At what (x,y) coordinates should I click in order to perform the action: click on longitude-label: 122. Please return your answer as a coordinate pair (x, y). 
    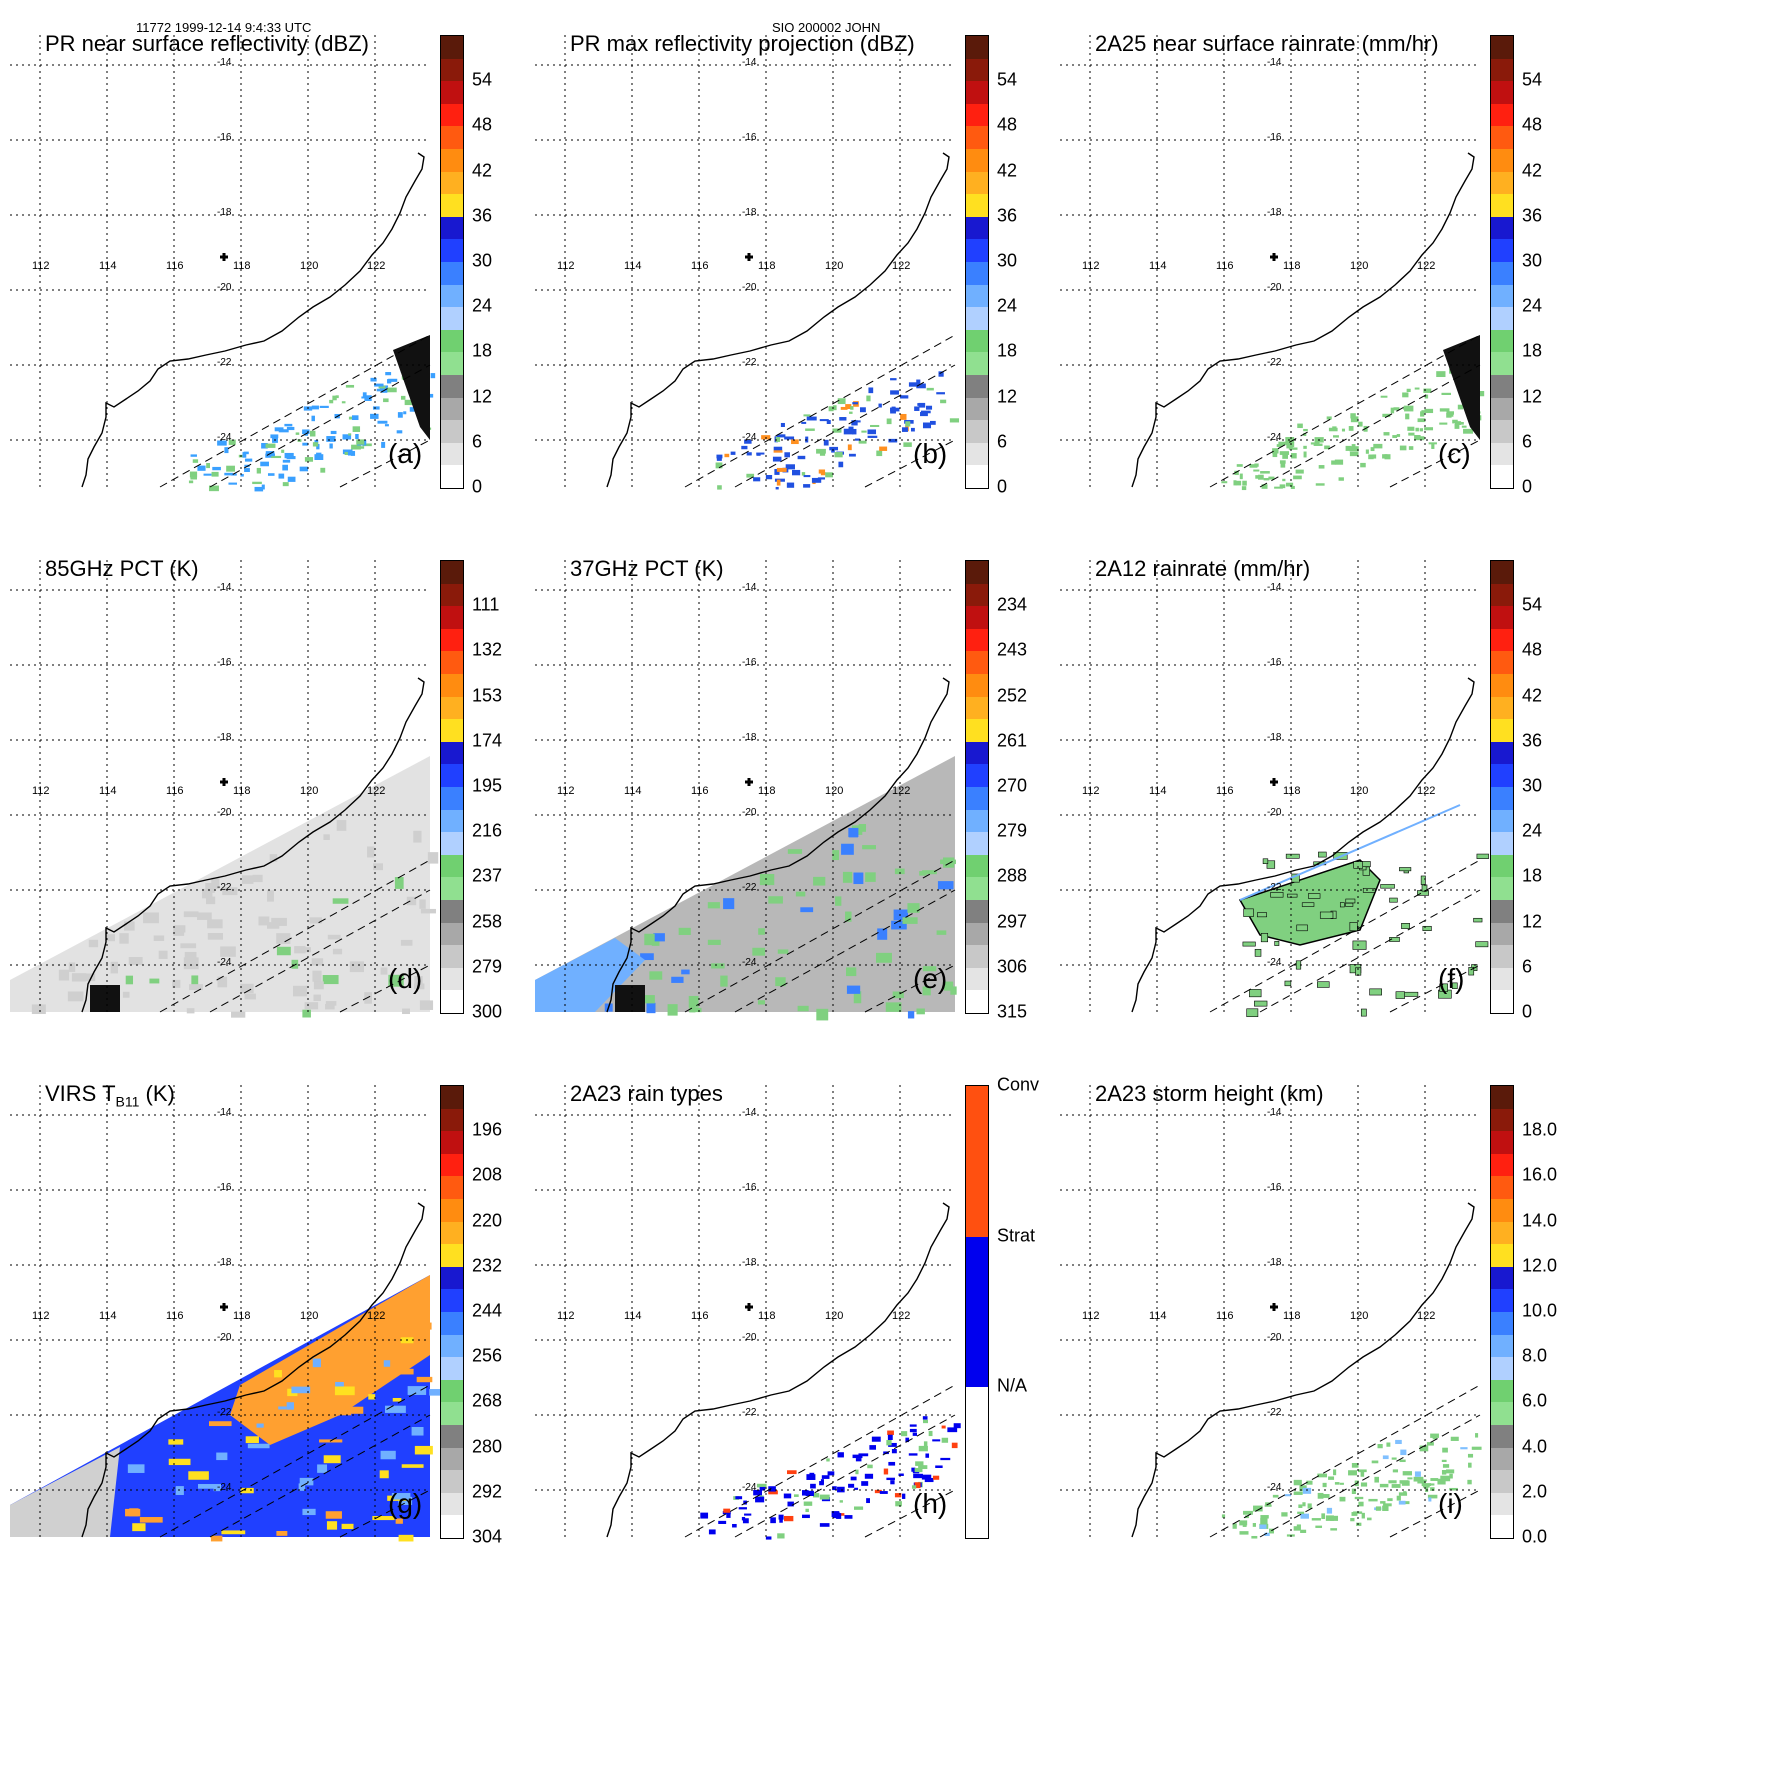
    Looking at the image, I should click on (901, 1316).